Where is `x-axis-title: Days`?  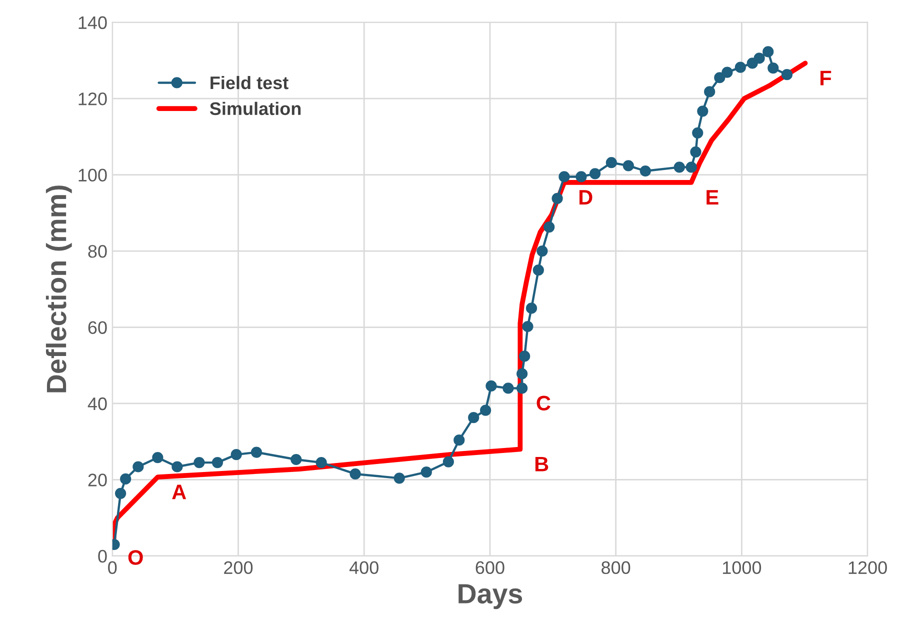
x-axis-title: Days is located at coordinates (490, 597).